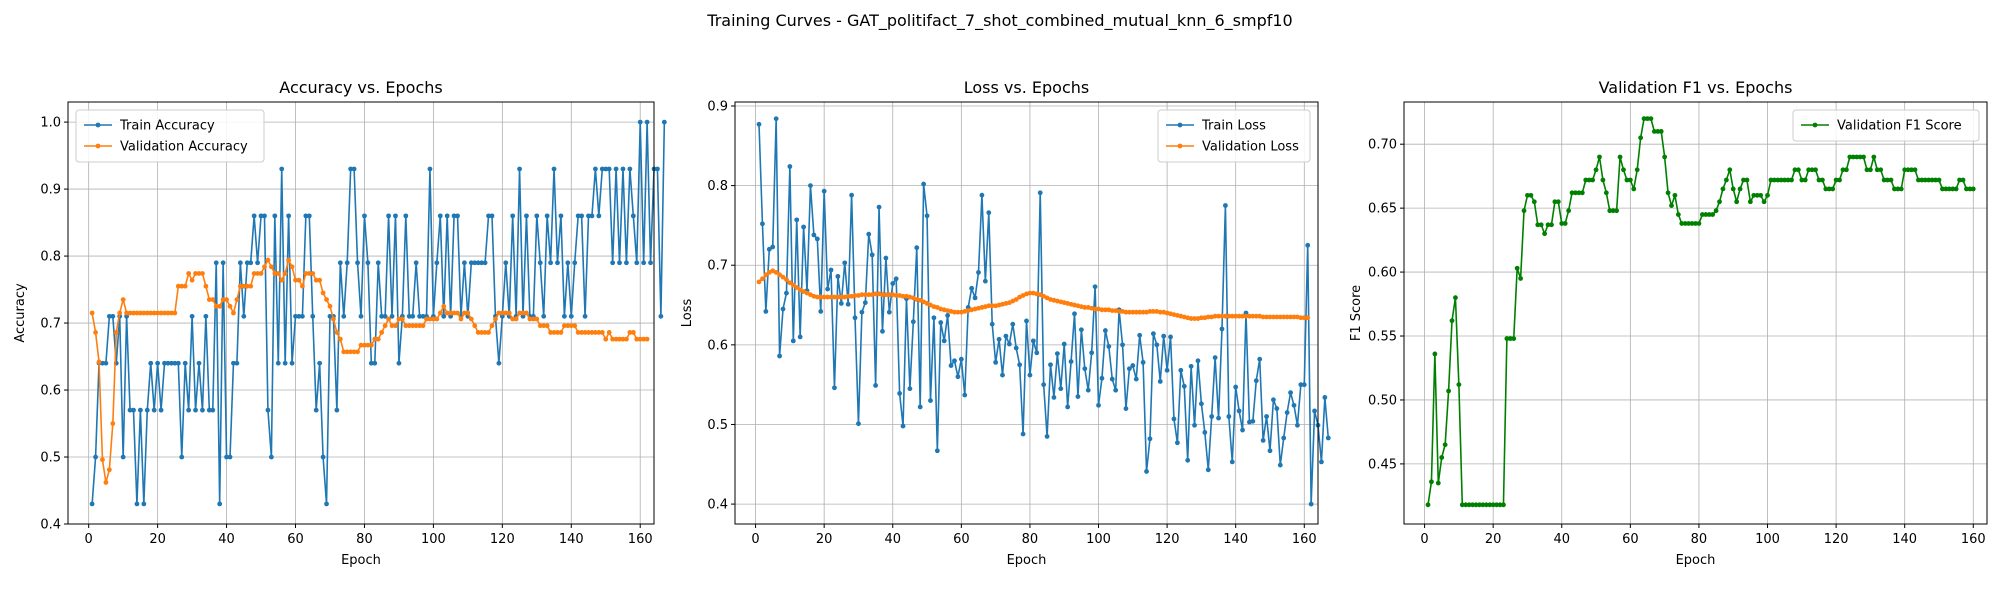 This screenshot has width=2000, height=600. Describe the element at coordinates (50, 525) in the screenshot. I see `y-tick-label: 0.4` at that location.